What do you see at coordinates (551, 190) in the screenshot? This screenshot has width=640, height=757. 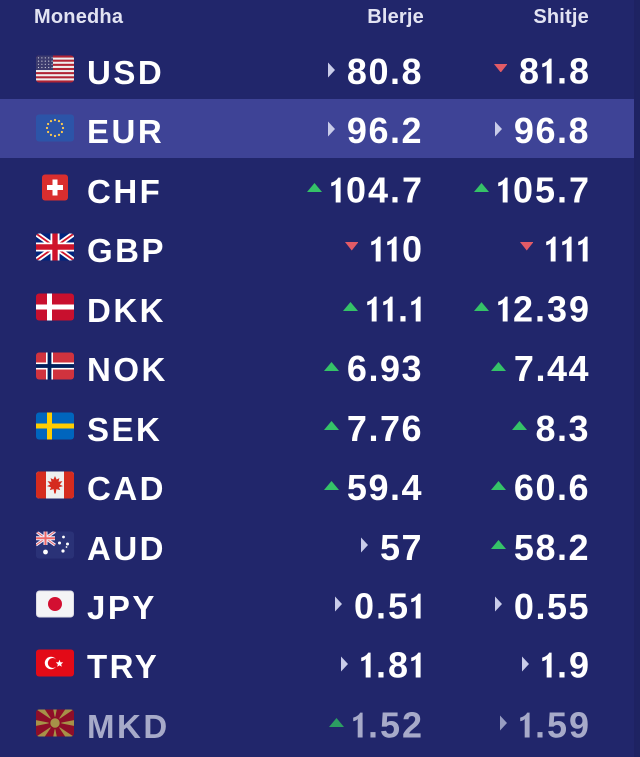 I see `svg-text: 05.7` at bounding box center [551, 190].